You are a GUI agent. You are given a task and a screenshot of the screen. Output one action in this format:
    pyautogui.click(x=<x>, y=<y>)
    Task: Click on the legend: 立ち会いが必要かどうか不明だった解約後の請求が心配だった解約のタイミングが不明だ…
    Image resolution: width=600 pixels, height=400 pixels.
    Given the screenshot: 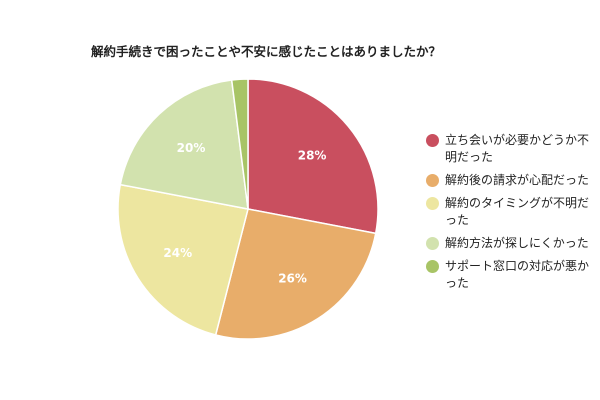 What is the action you would take?
    pyautogui.click(x=513, y=215)
    